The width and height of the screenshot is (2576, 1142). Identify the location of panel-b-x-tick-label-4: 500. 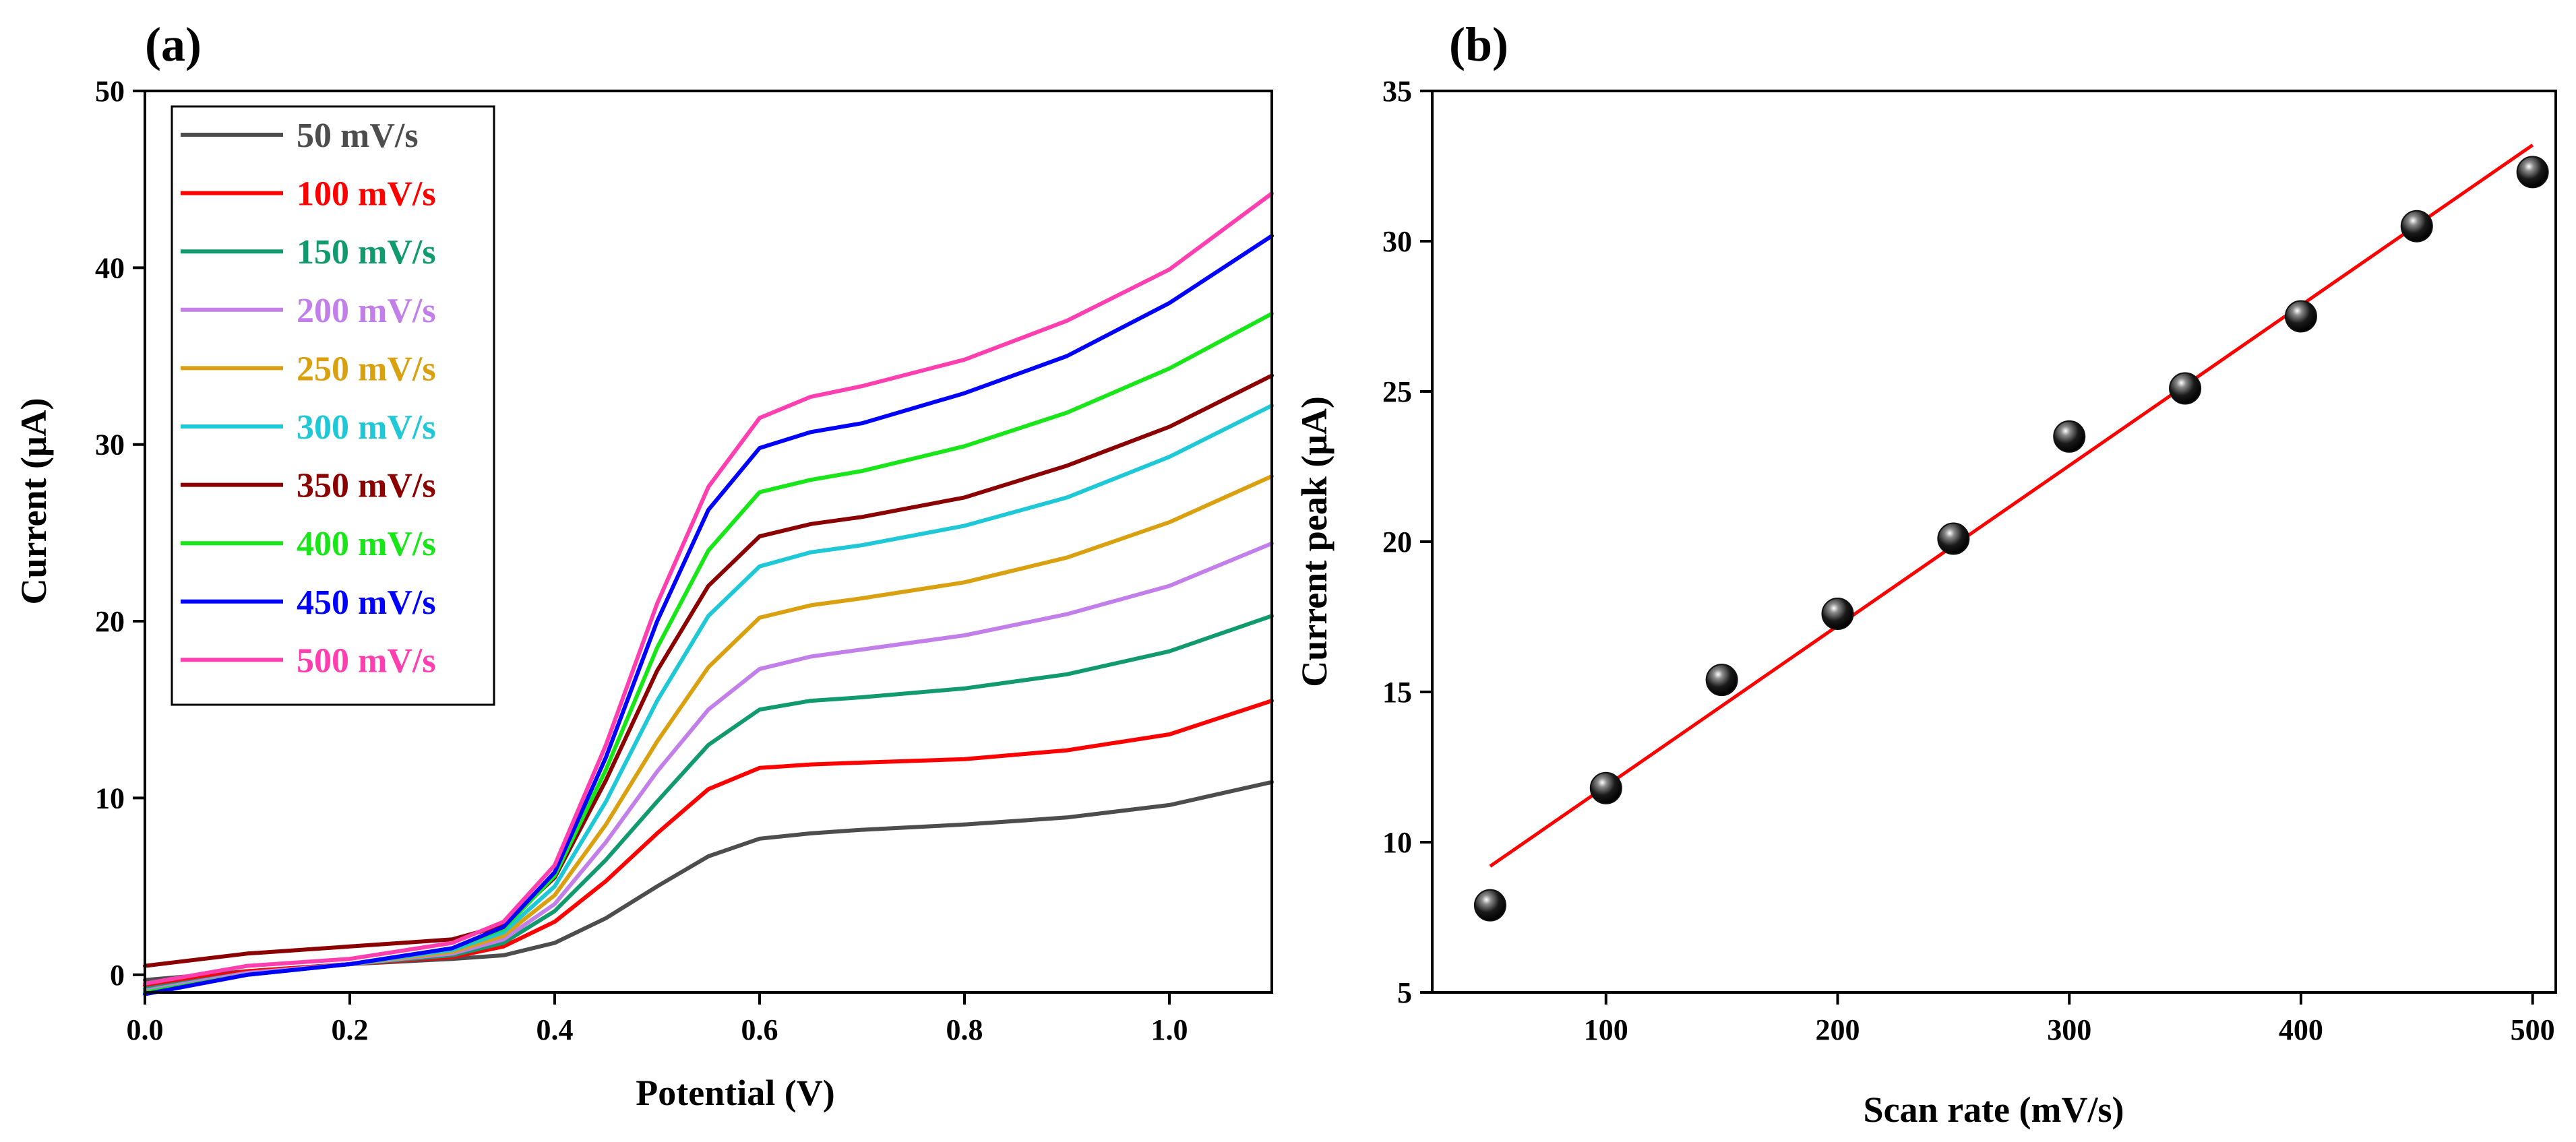
(2533, 1029).